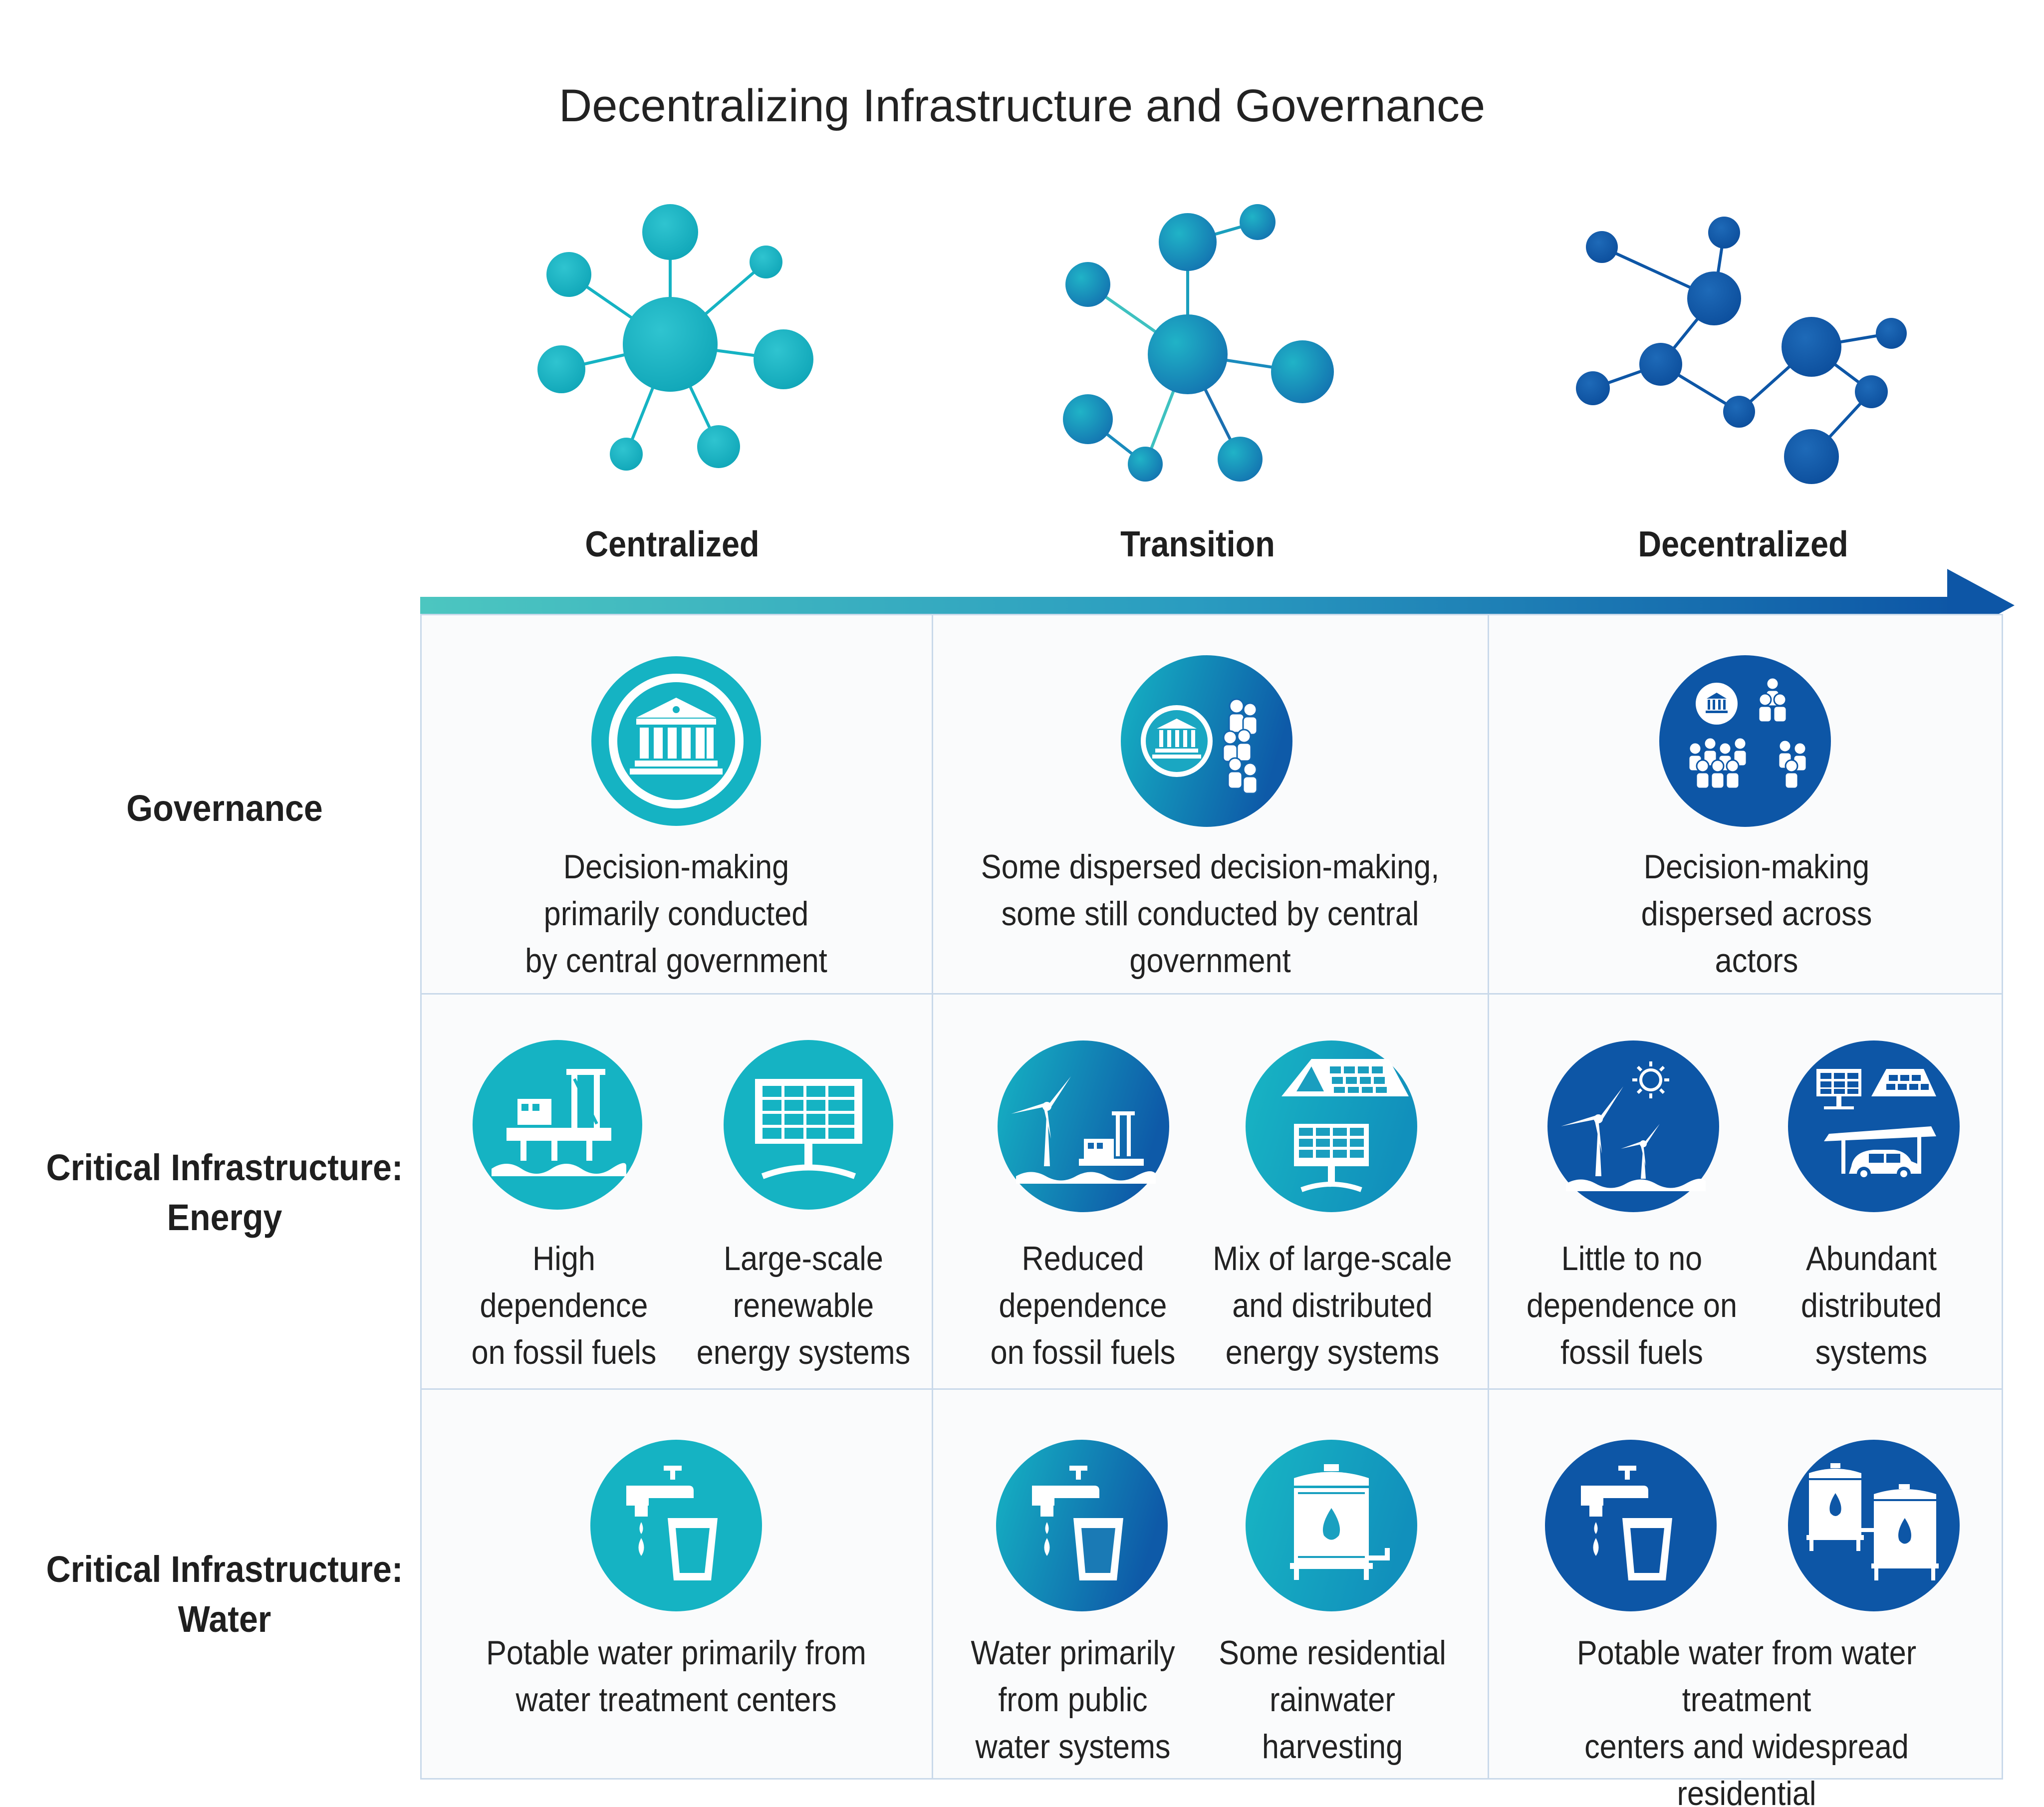  Describe the element at coordinates (224, 1192) in the screenshot. I see `row-label-energy: Critical Infrastructure: Energy` at that location.